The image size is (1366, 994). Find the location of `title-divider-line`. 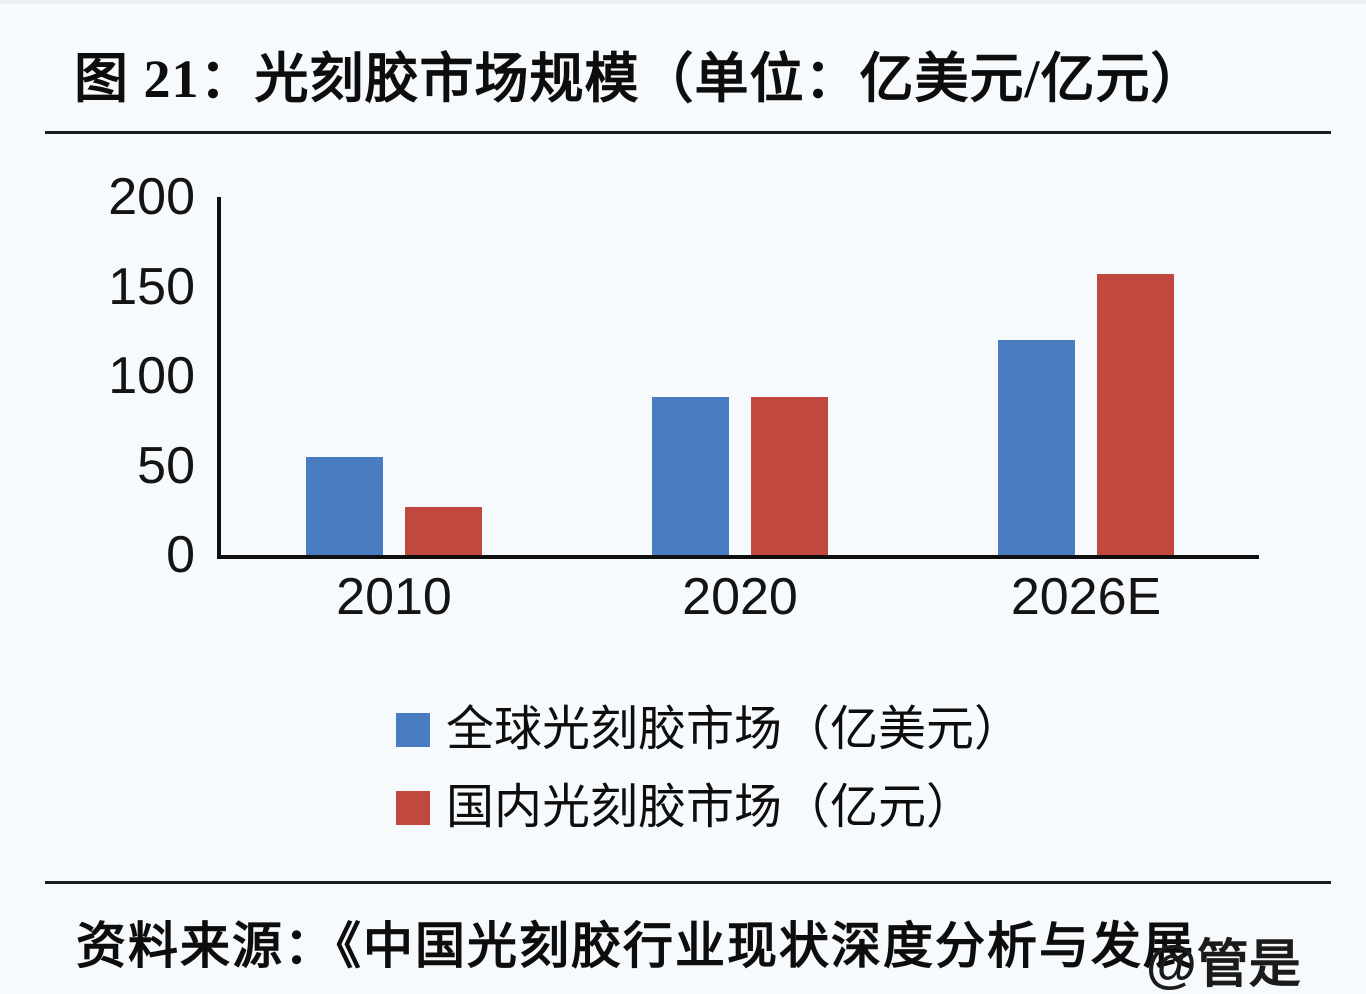

title-divider-line is located at coordinates (688, 132).